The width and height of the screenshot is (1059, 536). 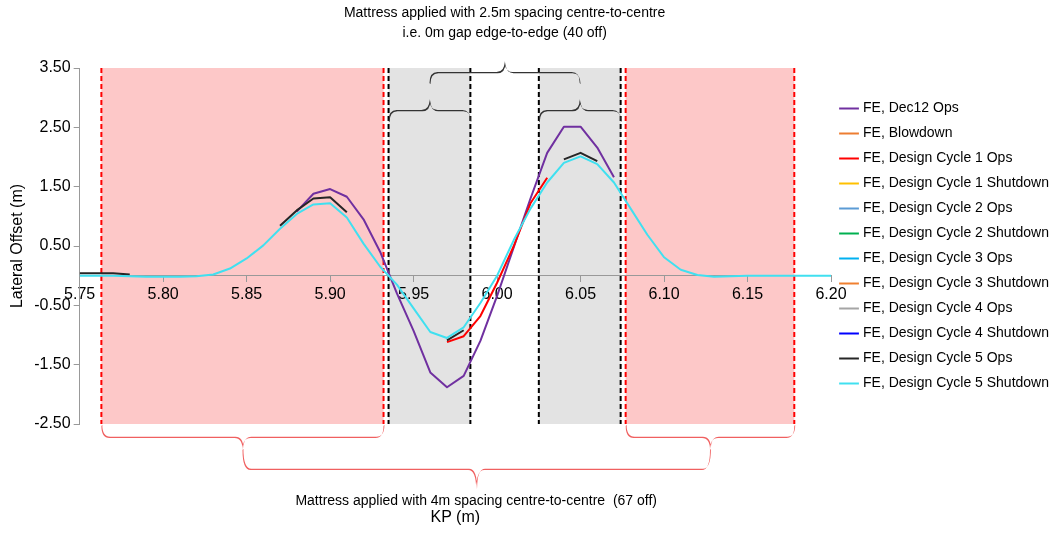 What do you see at coordinates (938, 357) in the screenshot?
I see `legend-label: FE, Design Cycle 5 Ops` at bounding box center [938, 357].